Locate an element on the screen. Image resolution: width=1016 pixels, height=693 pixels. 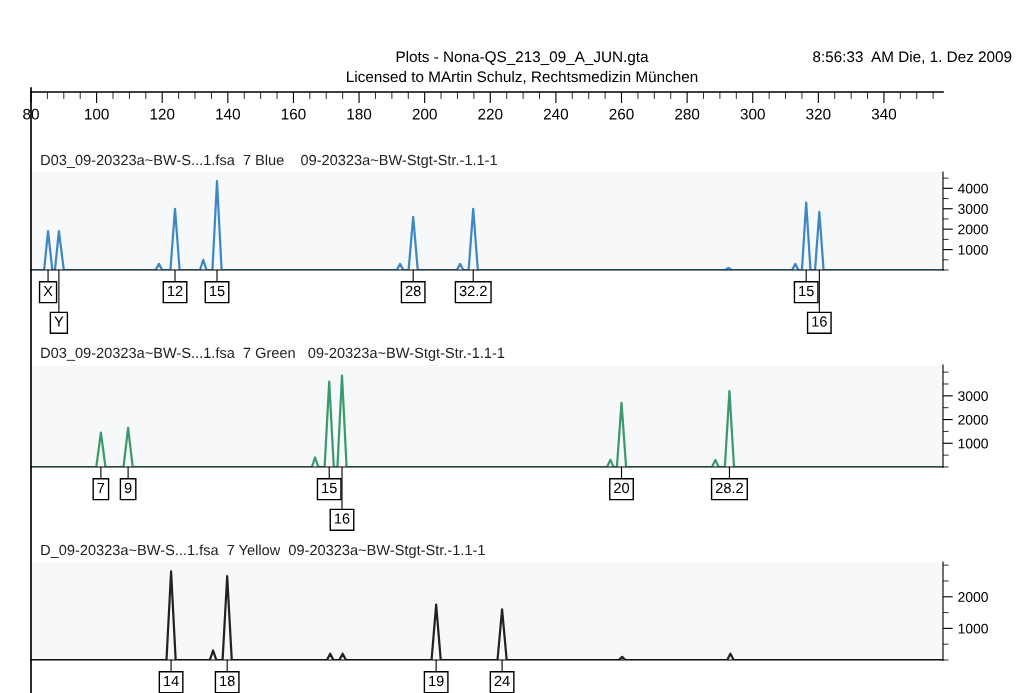
chart-title: D03_09-20323a~BW-S...1.fsa 7 Blue 09-20323a~BW-Stgt-Str.-1.1-1 is located at coordinates (269, 161).